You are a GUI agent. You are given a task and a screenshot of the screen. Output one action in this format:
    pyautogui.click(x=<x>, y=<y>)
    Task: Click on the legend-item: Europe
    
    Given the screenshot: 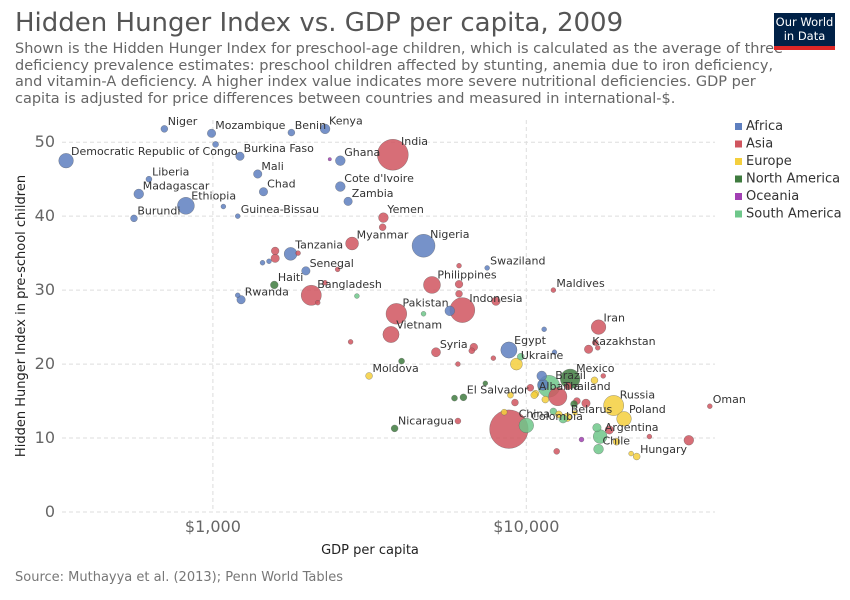 What is the action you would take?
    pyautogui.click(x=769, y=161)
    